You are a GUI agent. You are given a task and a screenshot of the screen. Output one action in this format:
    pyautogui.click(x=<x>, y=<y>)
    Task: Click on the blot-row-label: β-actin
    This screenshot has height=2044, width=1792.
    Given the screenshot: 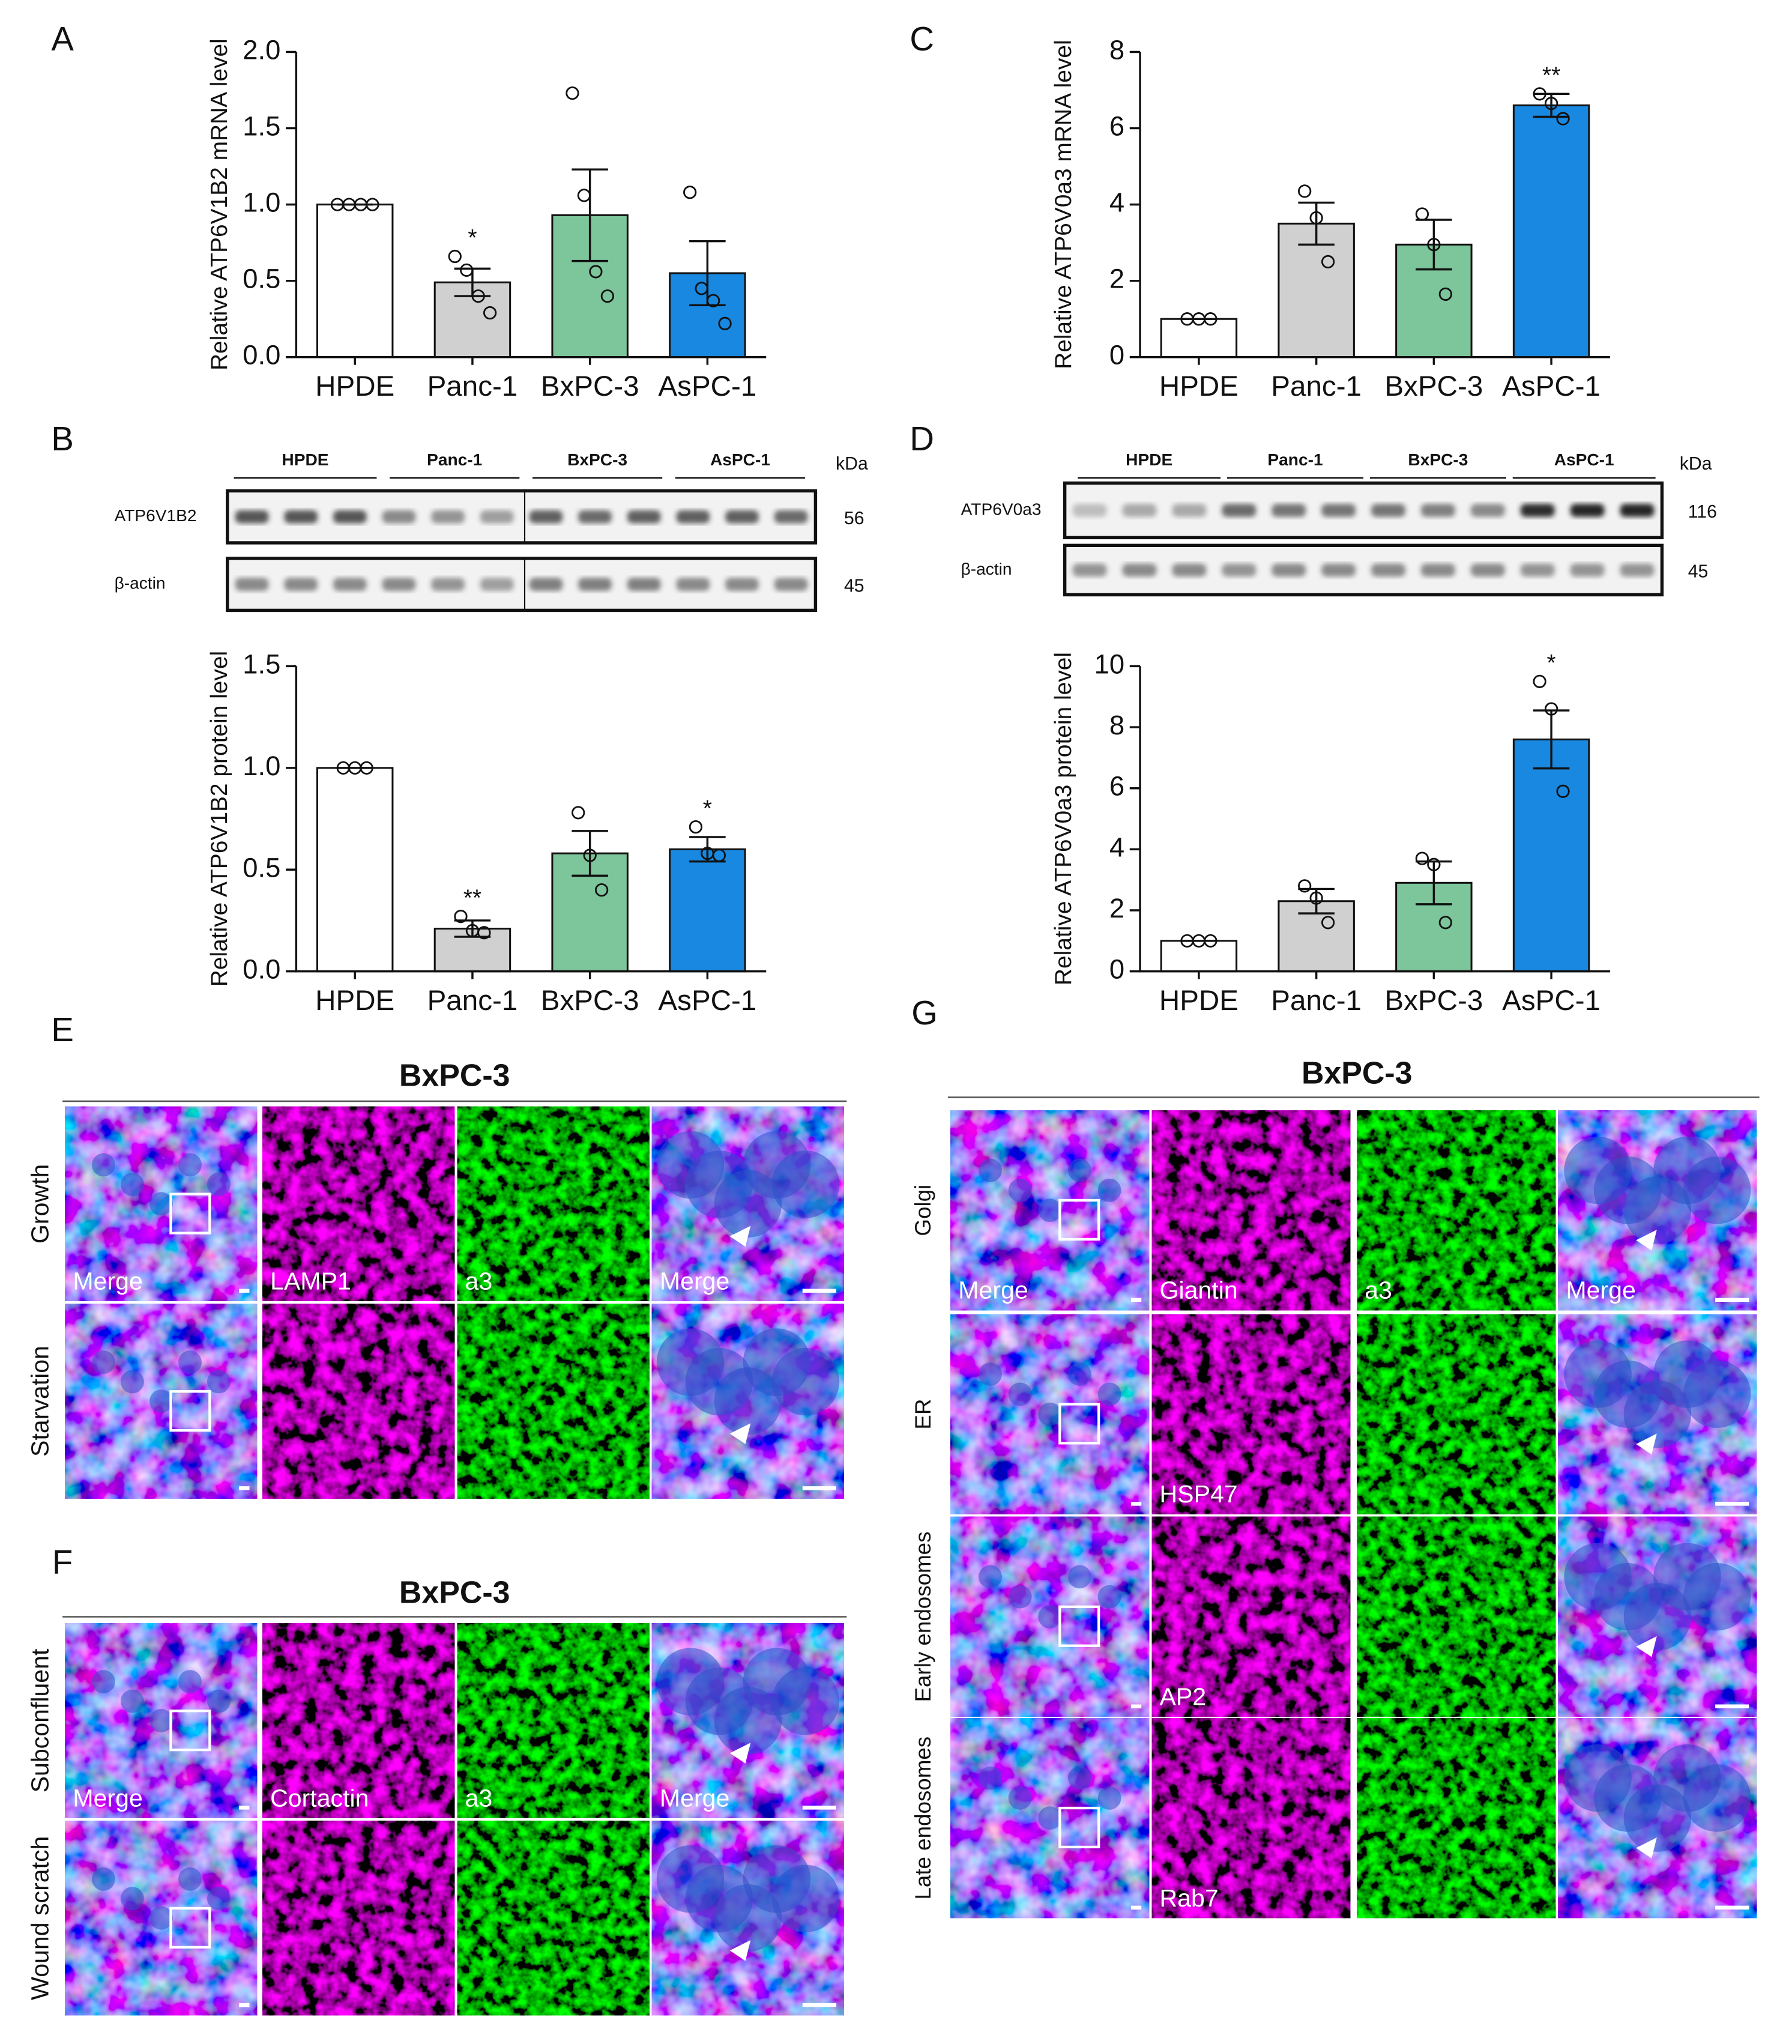 What is the action you would take?
    pyautogui.click(x=140, y=583)
    